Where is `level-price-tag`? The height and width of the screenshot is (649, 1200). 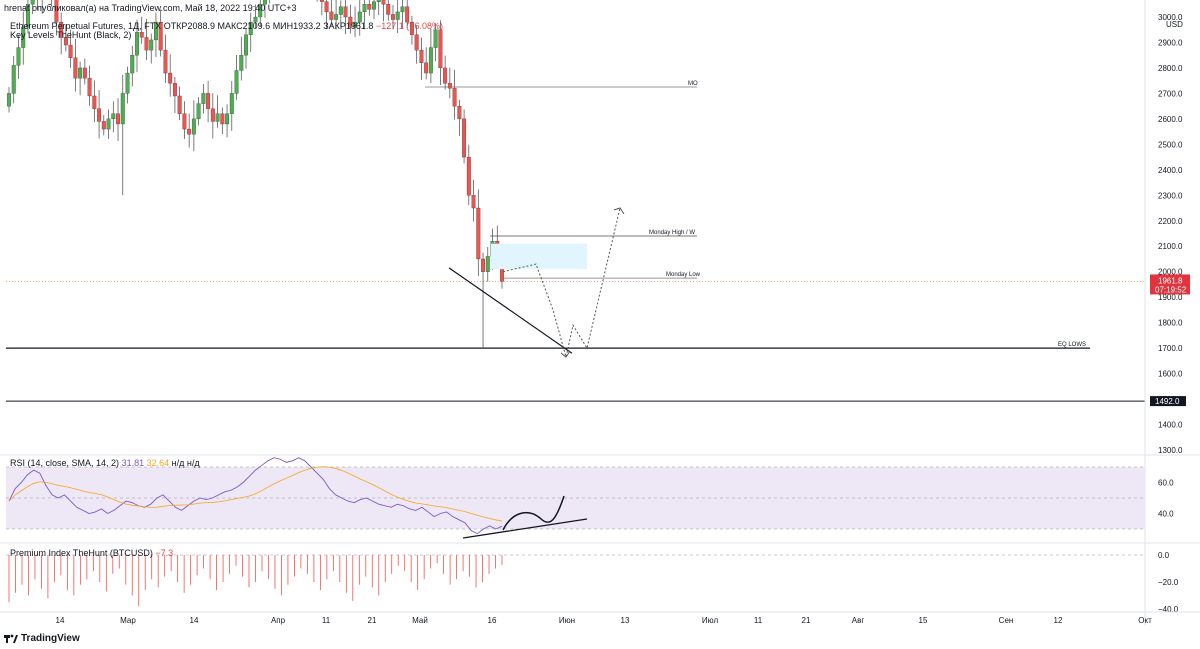
level-price-tag is located at coordinates (1168, 401).